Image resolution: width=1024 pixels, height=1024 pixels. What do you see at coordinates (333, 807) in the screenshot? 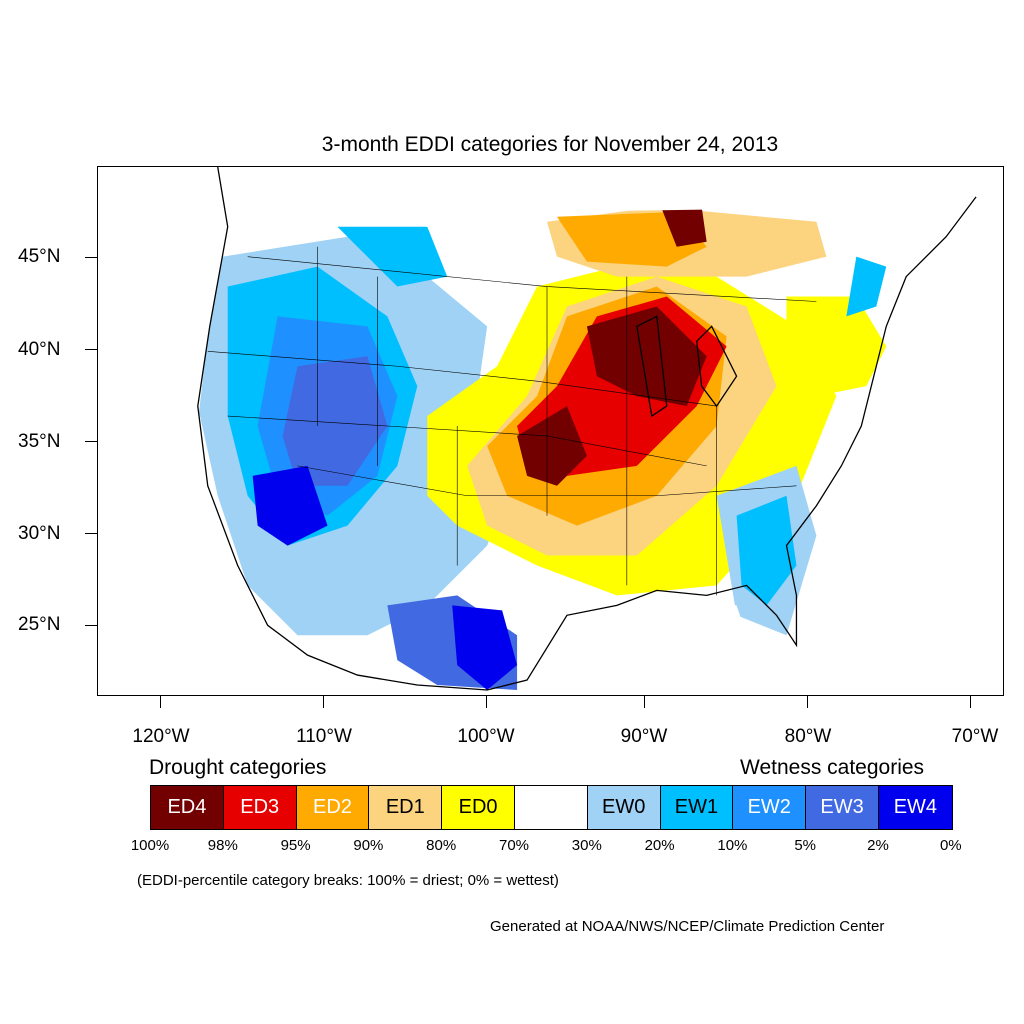
I see `legend-swatch-ed2: ED2` at bounding box center [333, 807].